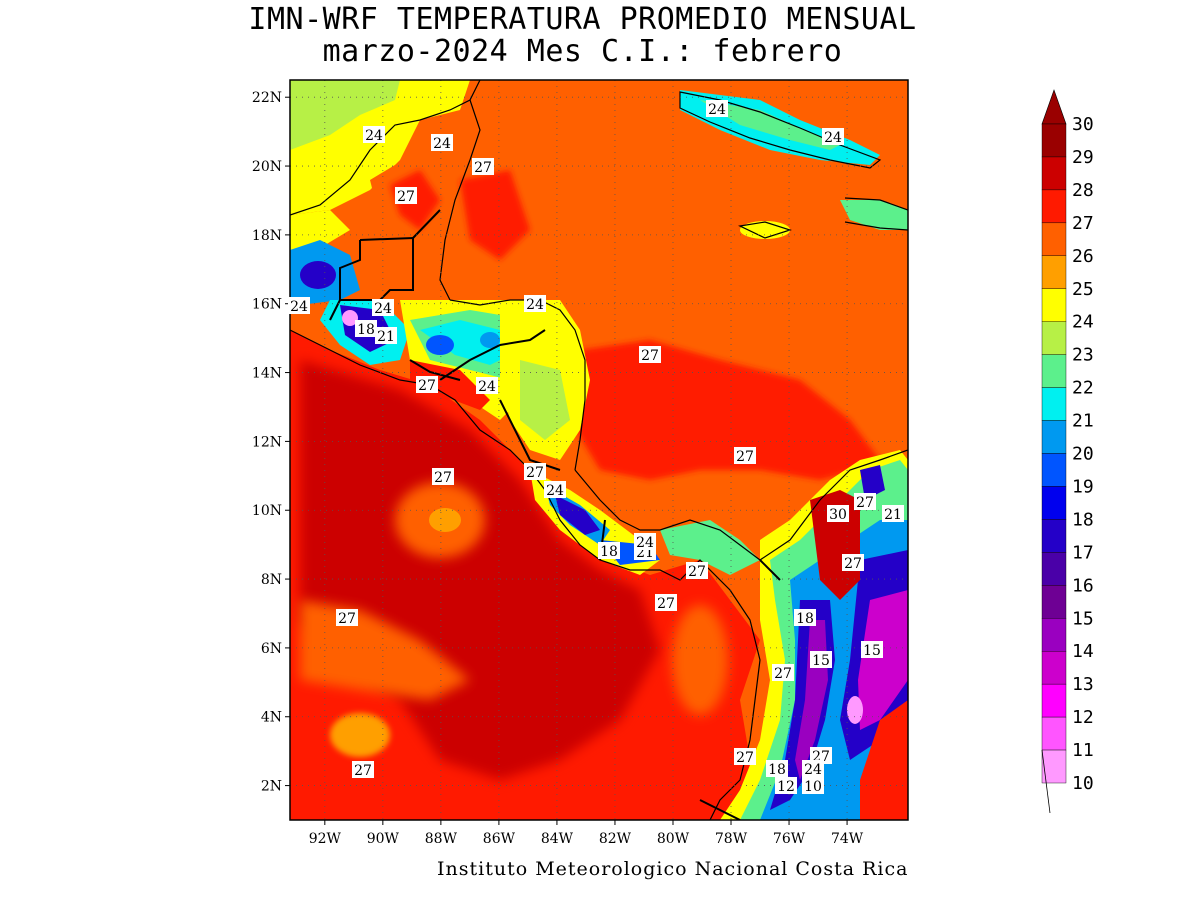  I want to click on colorbar-label: 10, so click(1083, 783).